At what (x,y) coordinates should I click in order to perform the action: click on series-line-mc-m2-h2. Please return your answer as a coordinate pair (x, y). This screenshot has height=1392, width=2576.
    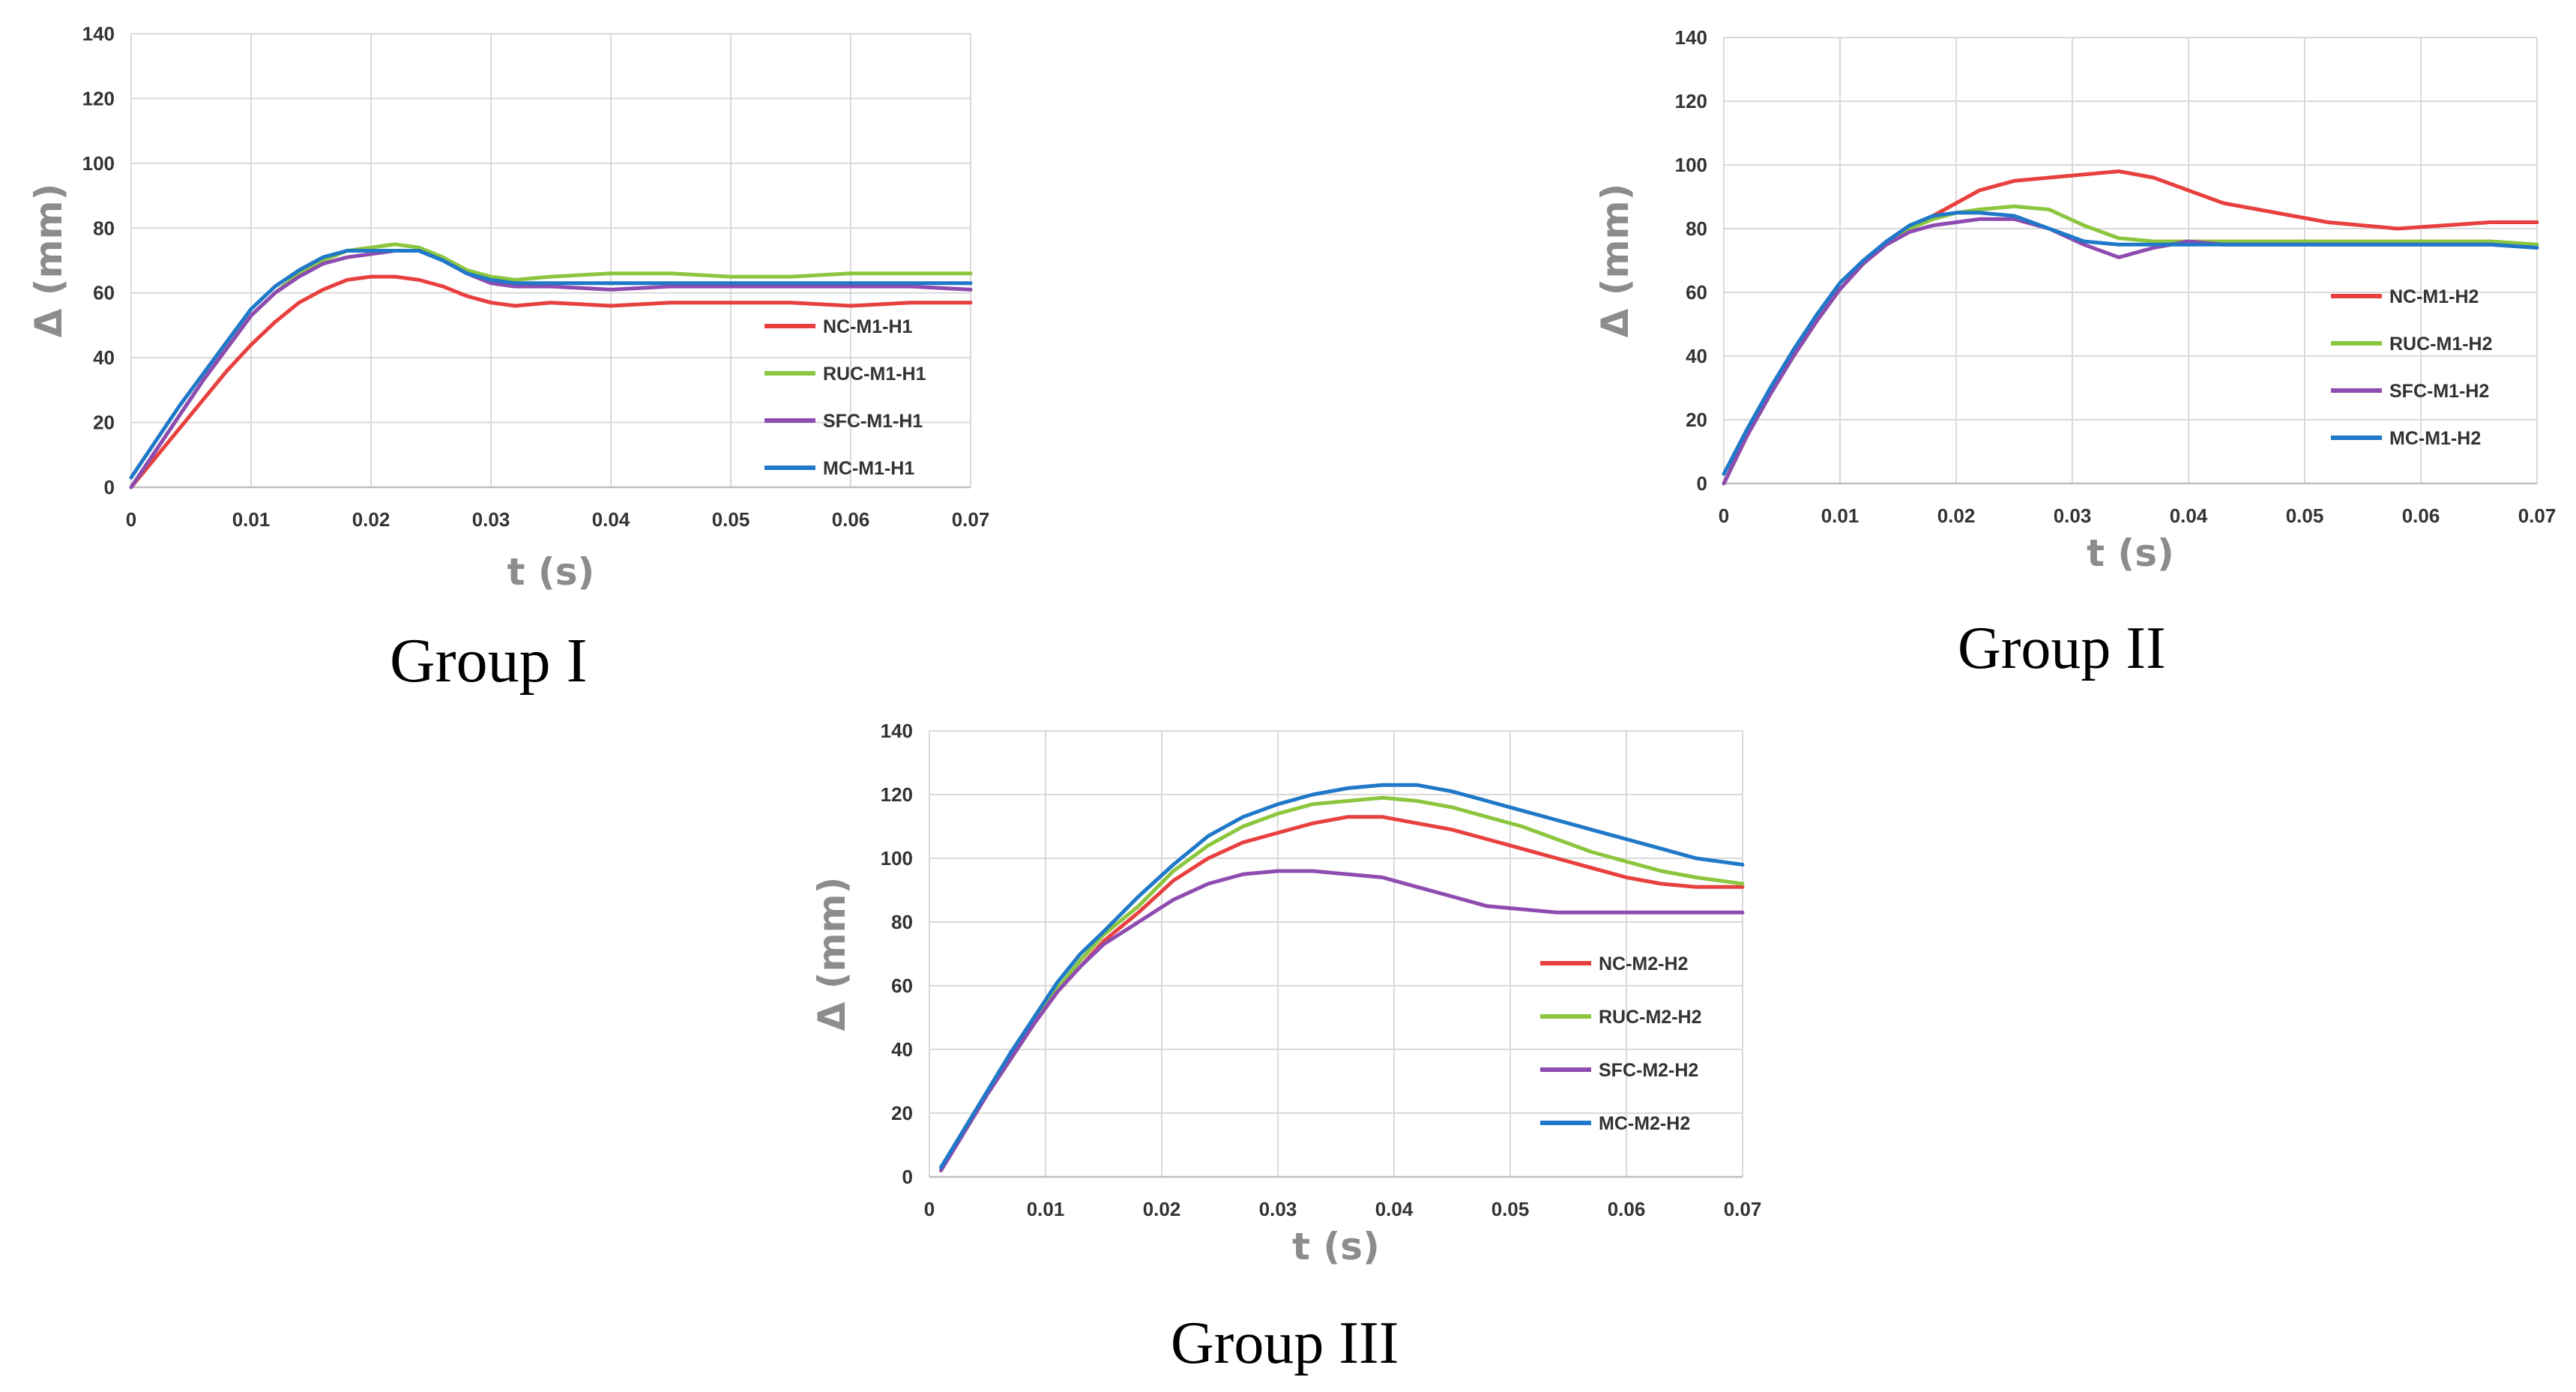
    Looking at the image, I should click on (1342, 976).